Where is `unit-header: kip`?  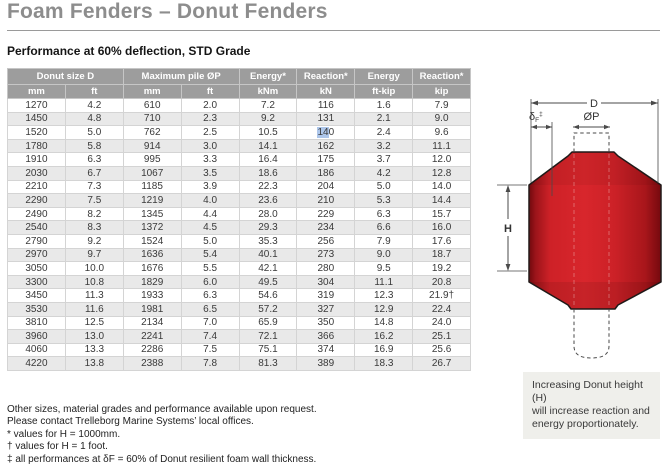 unit-header: kip is located at coordinates (441, 91).